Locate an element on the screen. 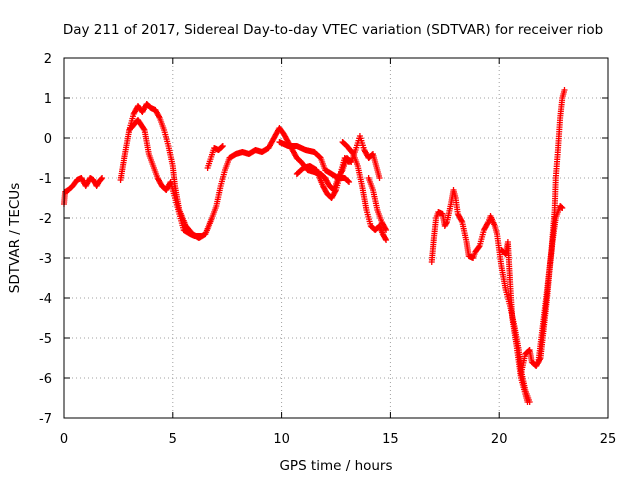 This screenshot has width=640, height=480. y-tick-label: 2 is located at coordinates (48, 59).